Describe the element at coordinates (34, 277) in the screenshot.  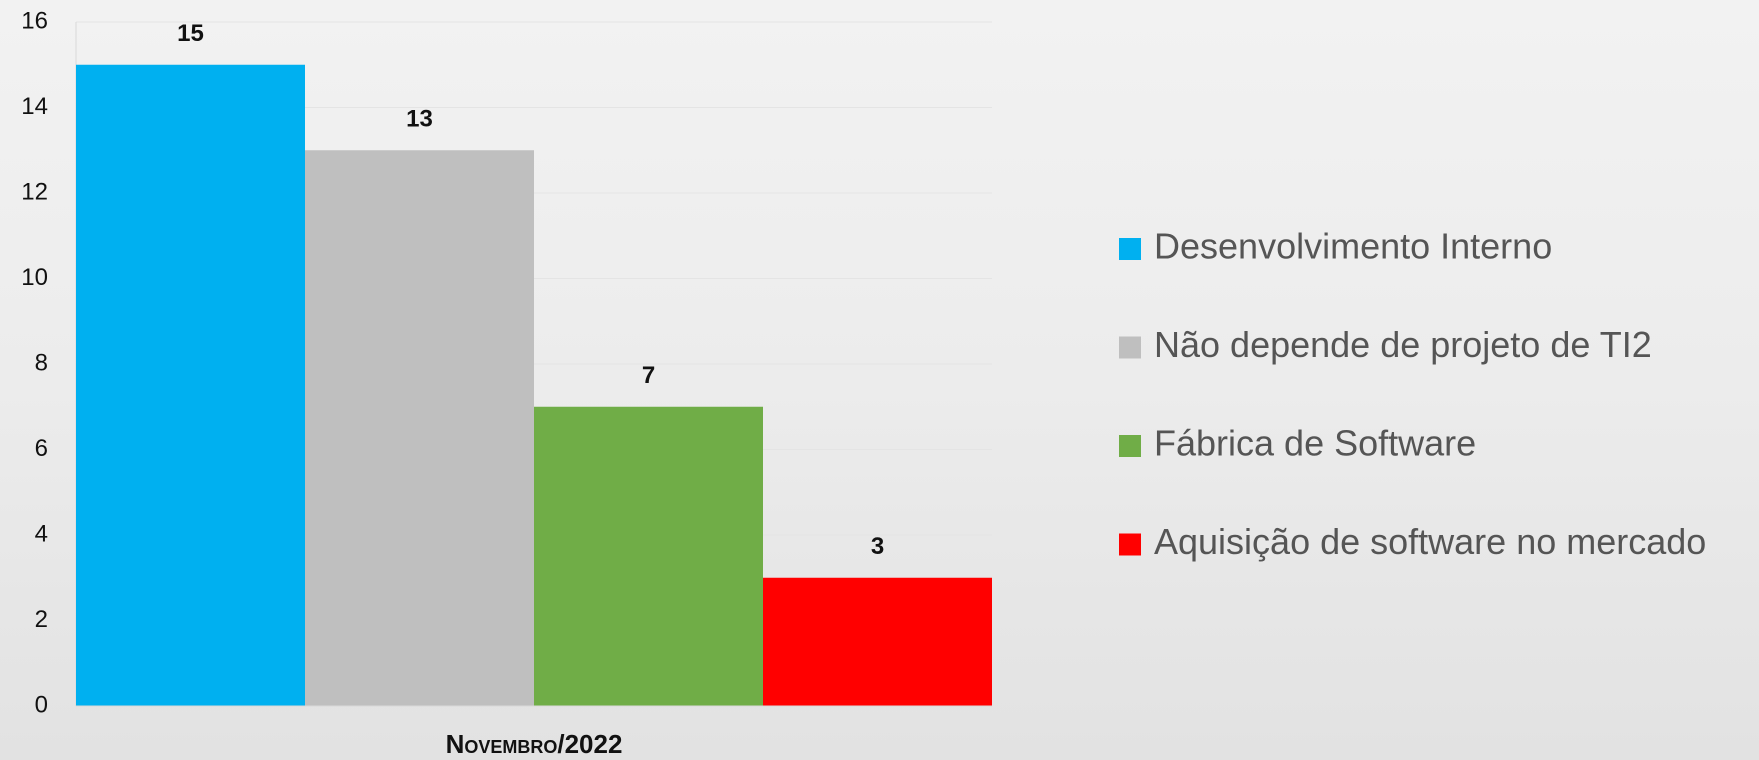
I see `y-tick-label: 10` at that location.